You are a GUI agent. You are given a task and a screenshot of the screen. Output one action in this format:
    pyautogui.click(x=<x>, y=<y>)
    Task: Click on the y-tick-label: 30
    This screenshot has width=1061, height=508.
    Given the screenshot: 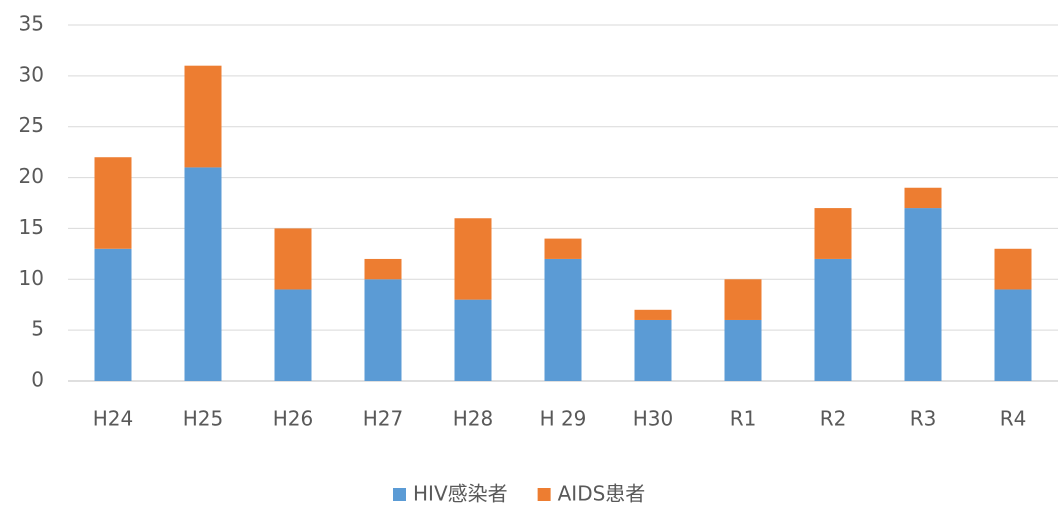 What is the action you would take?
    pyautogui.click(x=31, y=74)
    